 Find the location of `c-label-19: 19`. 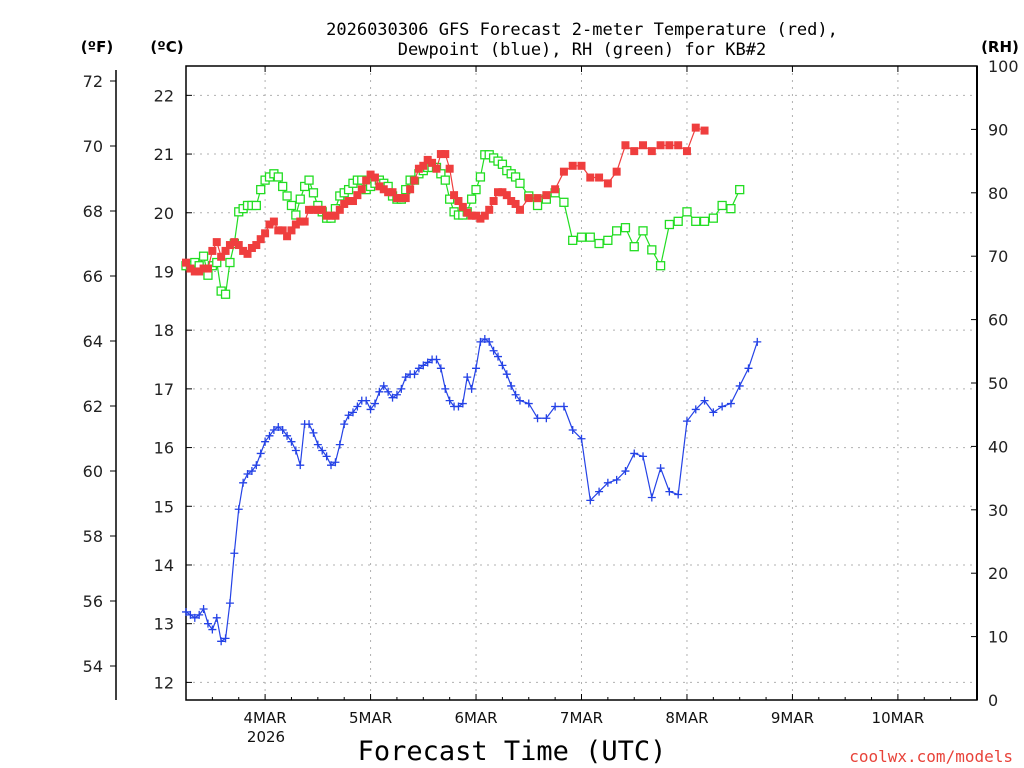

c-label-19: 19 is located at coordinates (164, 271).